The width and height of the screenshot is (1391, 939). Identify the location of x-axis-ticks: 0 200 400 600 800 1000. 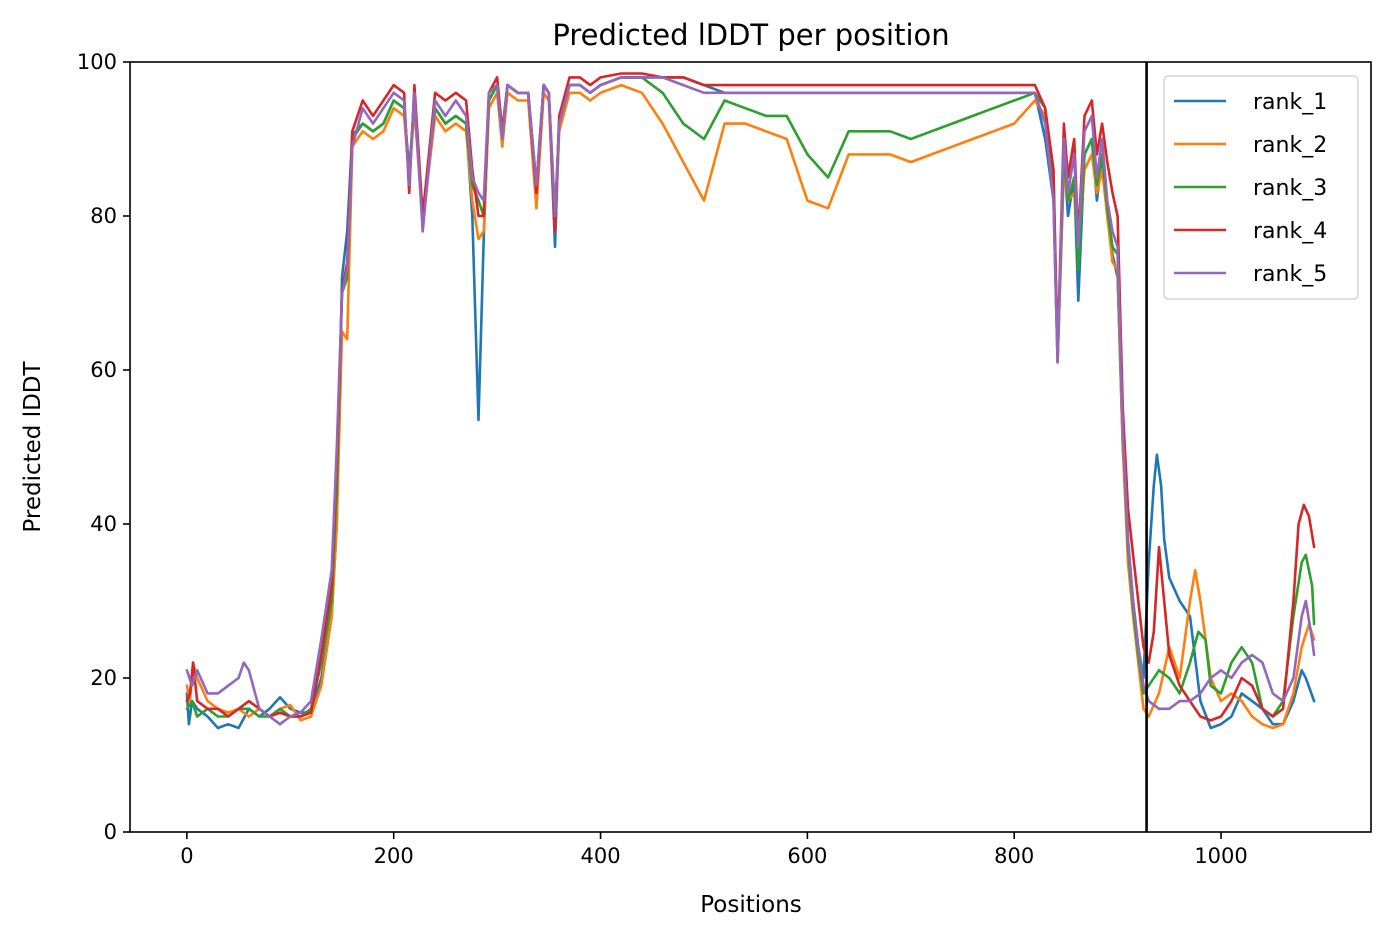
(714, 850).